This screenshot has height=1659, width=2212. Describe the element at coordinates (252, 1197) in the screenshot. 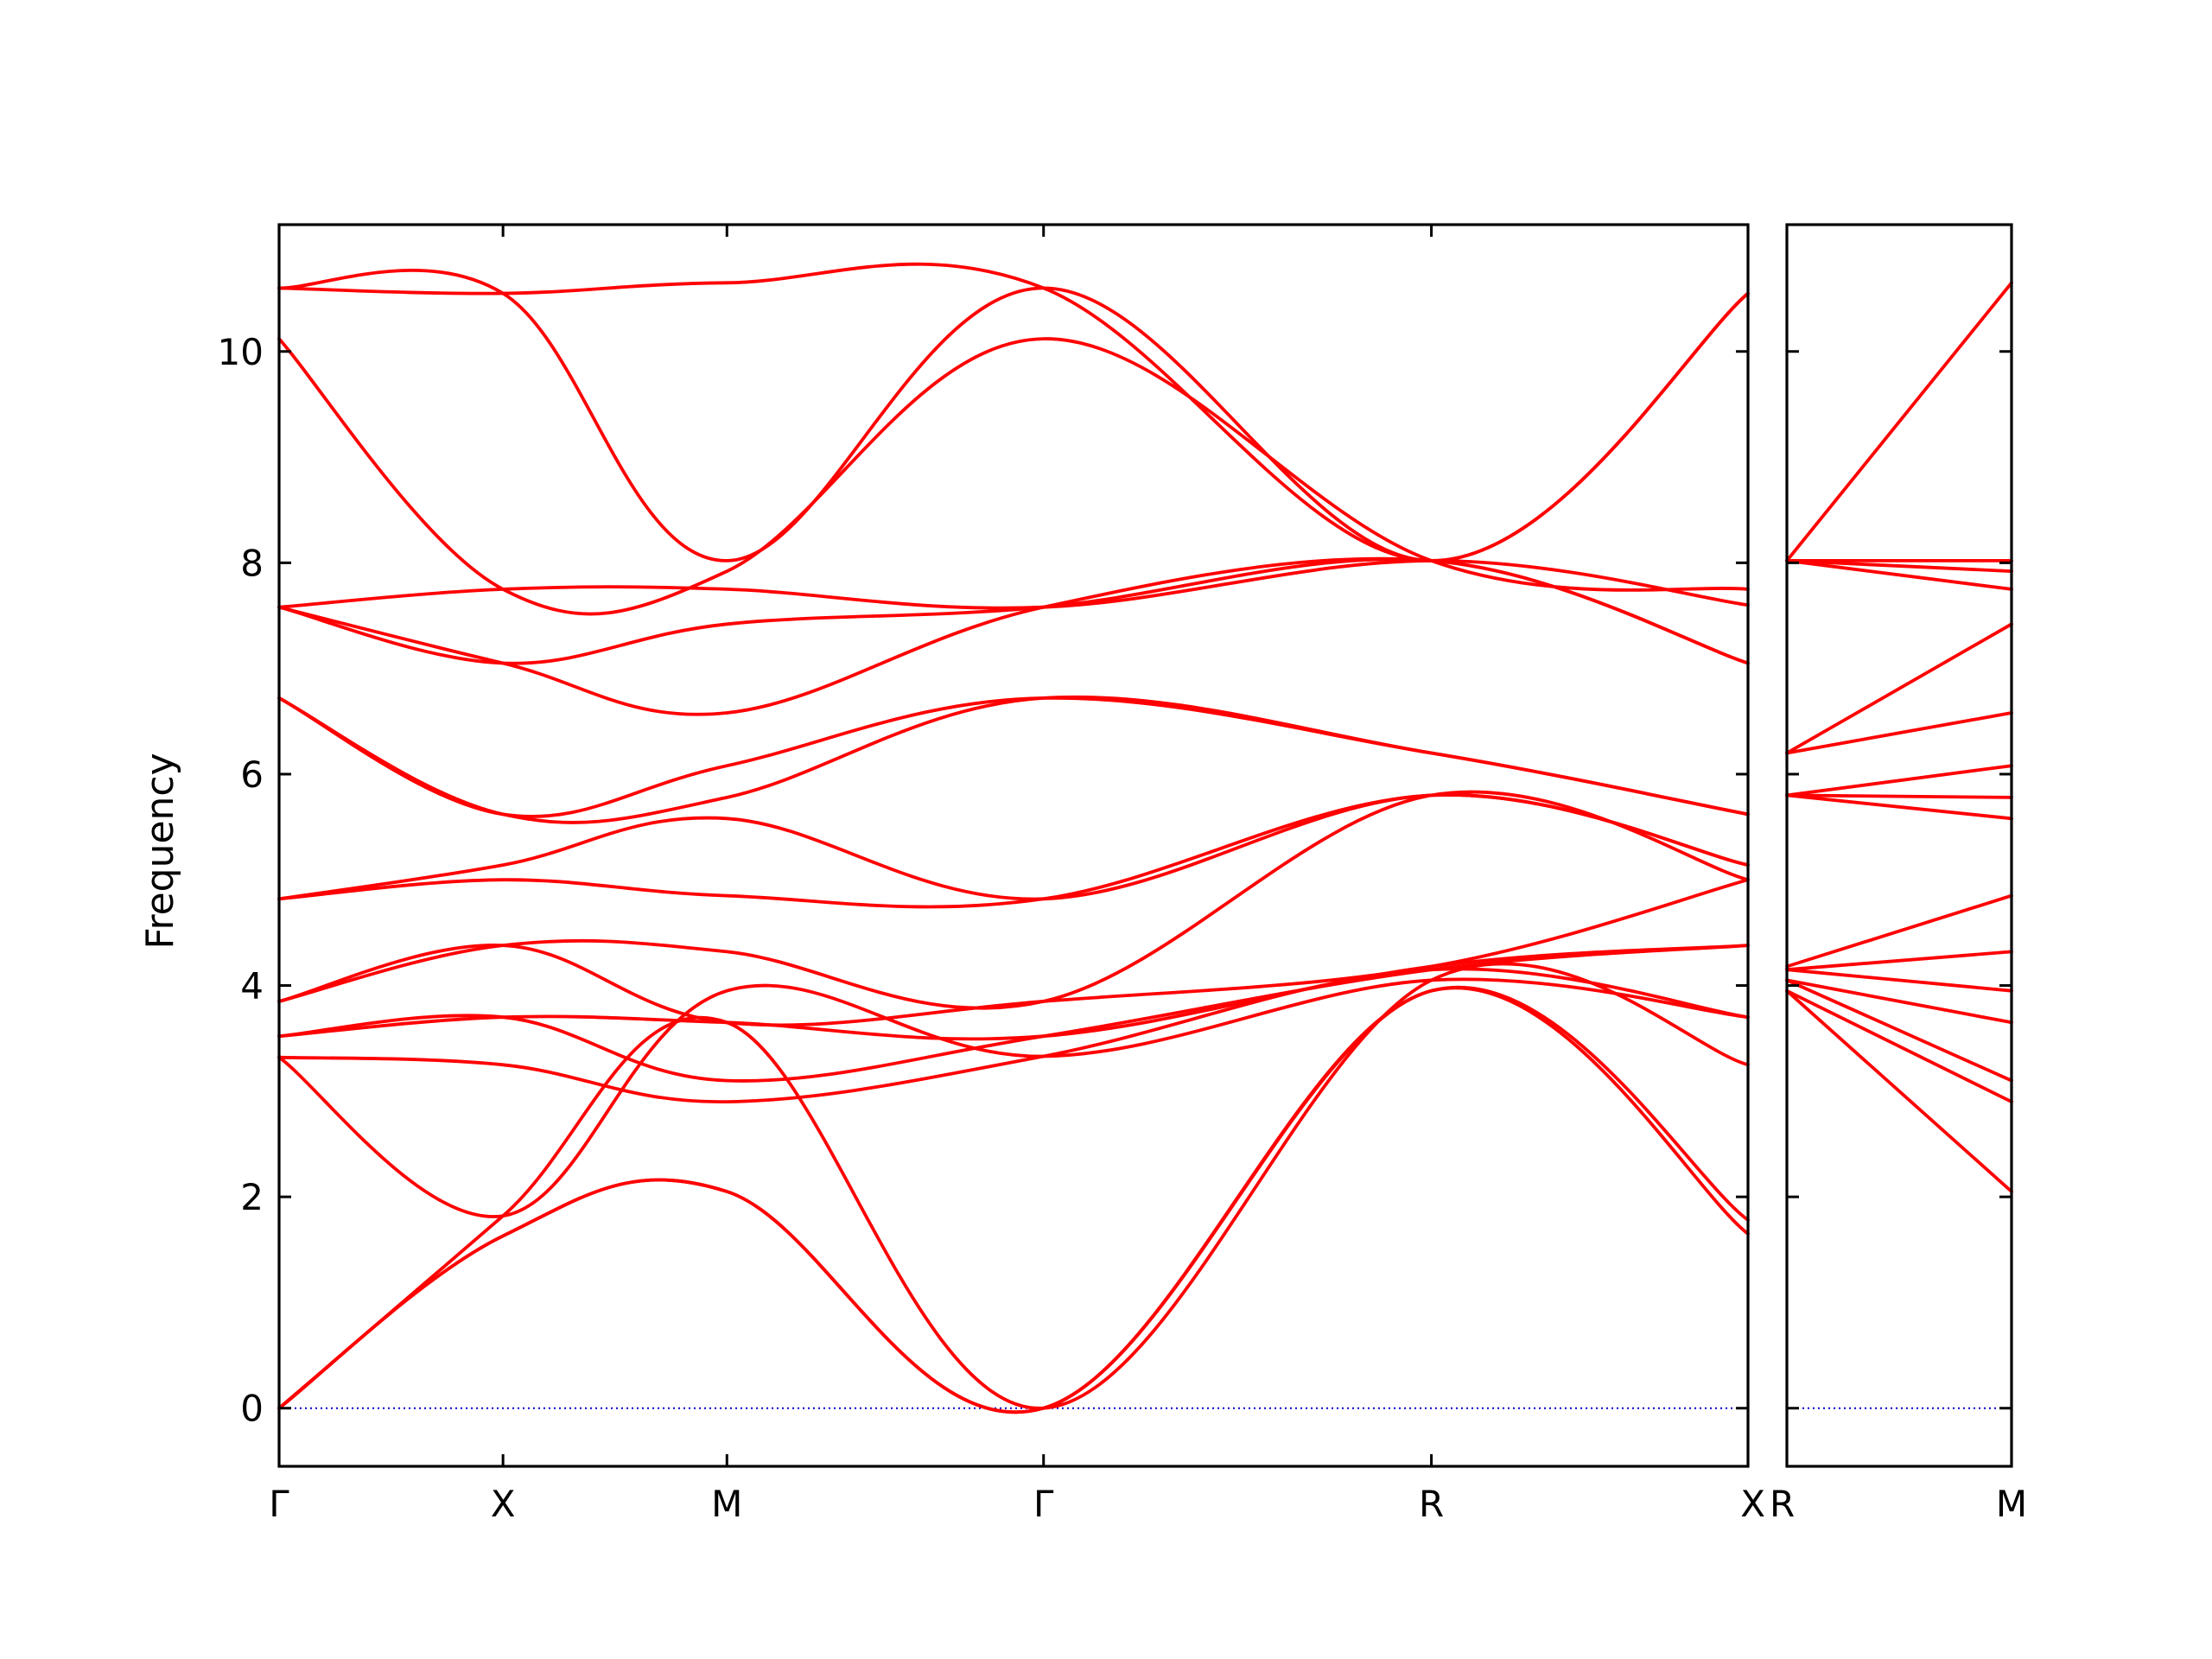

I see `y-tick-label: 2` at that location.